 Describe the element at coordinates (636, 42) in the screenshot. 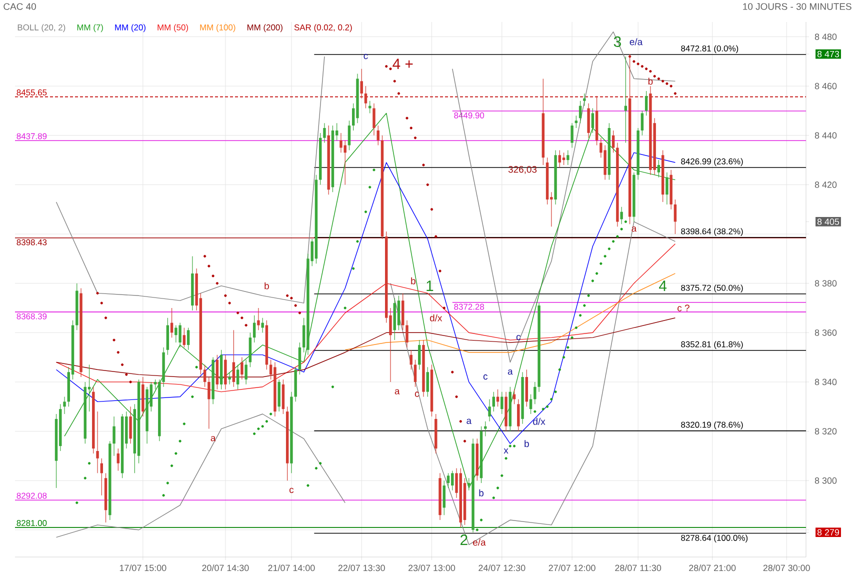

I see `annotation: e/a` at that location.